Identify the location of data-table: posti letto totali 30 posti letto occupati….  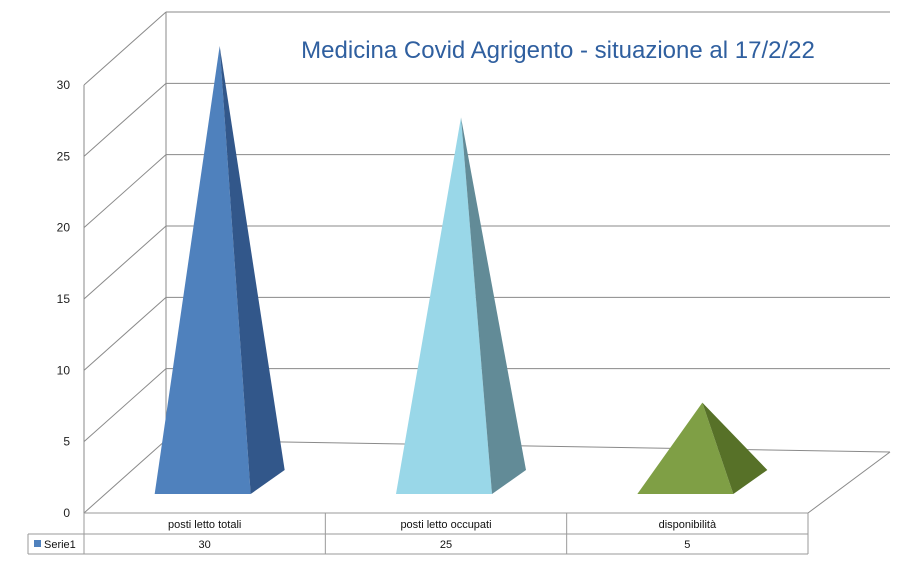
(418, 533).